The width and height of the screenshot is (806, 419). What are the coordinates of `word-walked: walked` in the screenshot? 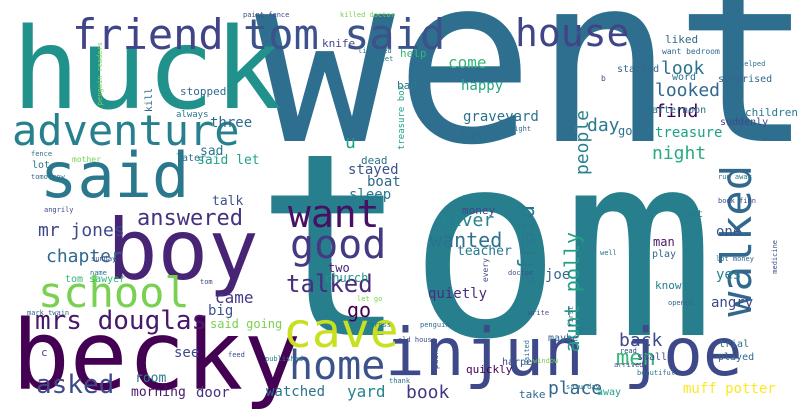 It's located at (736, 241).